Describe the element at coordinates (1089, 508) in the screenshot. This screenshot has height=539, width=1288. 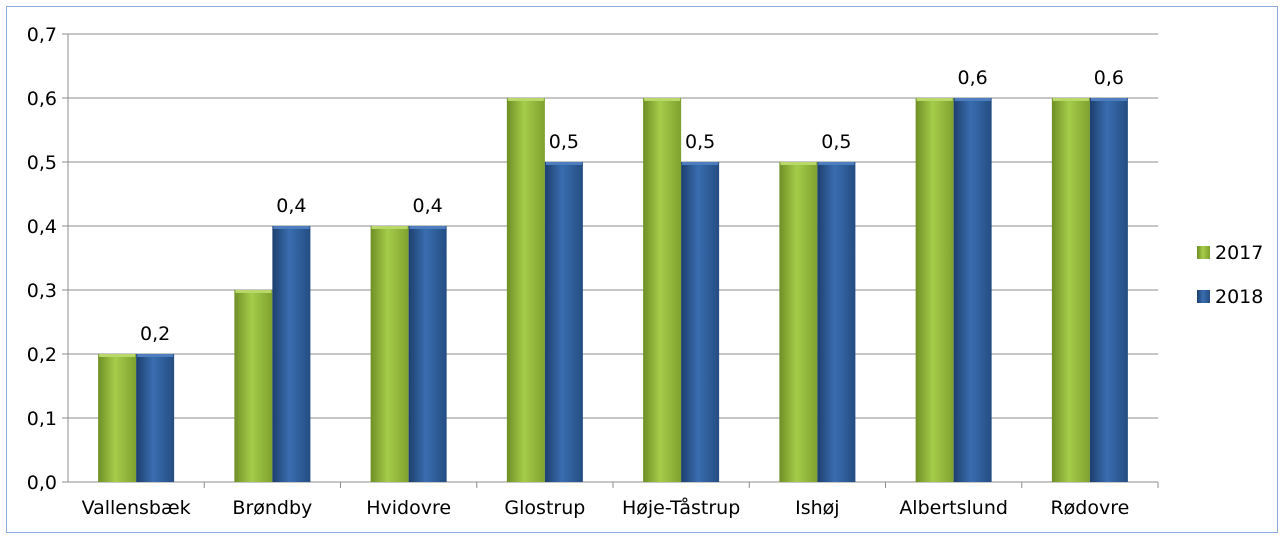
I see `x-tick-label: Rødovre` at that location.